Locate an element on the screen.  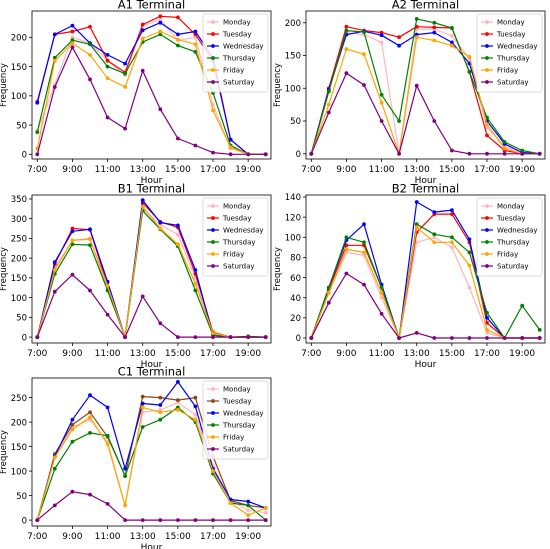
chart-title: A1 Terminal is located at coordinates (151, 6).